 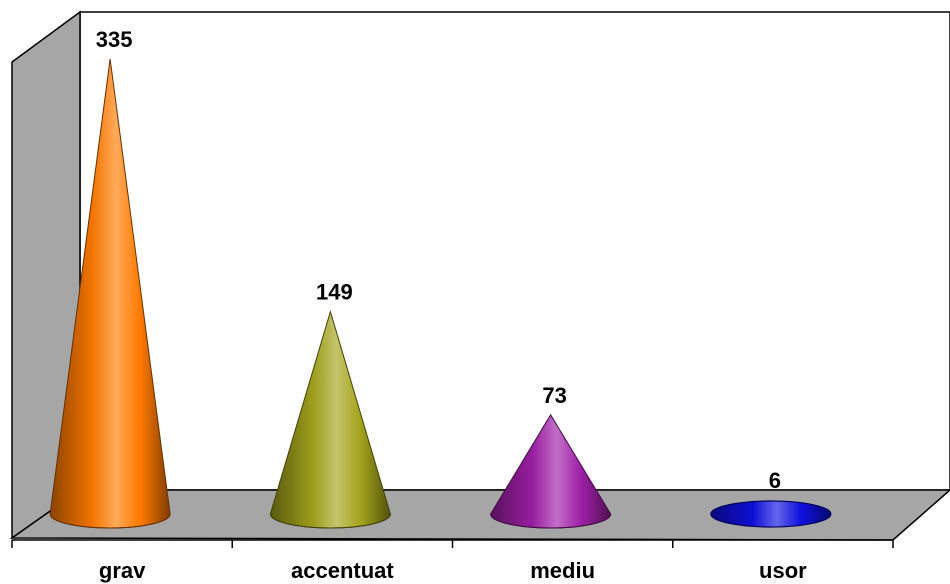 I want to click on cone-base-edge-mediu, so click(x=551, y=521).